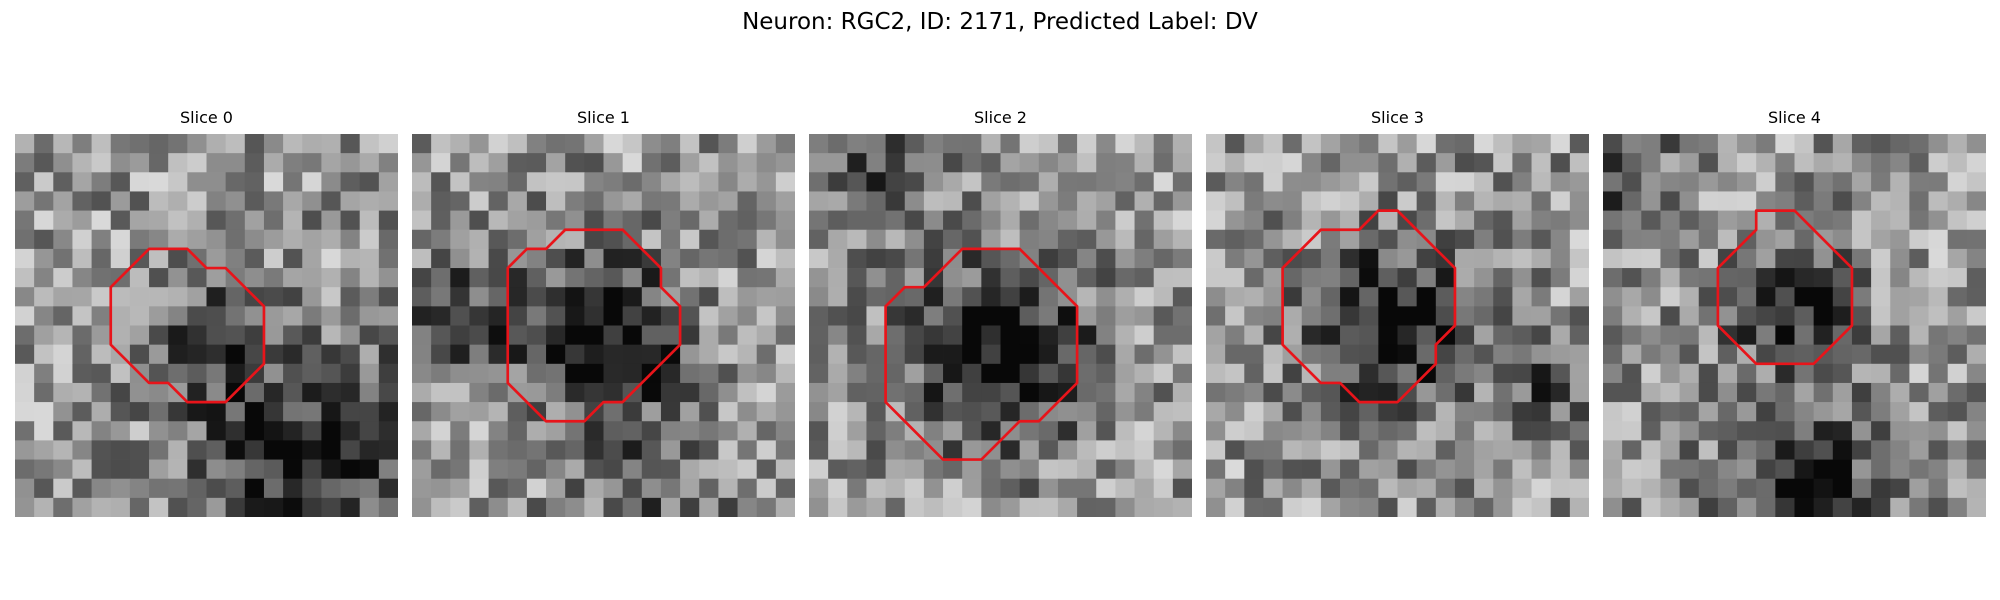  I want to click on slice-image, so click(603, 325).